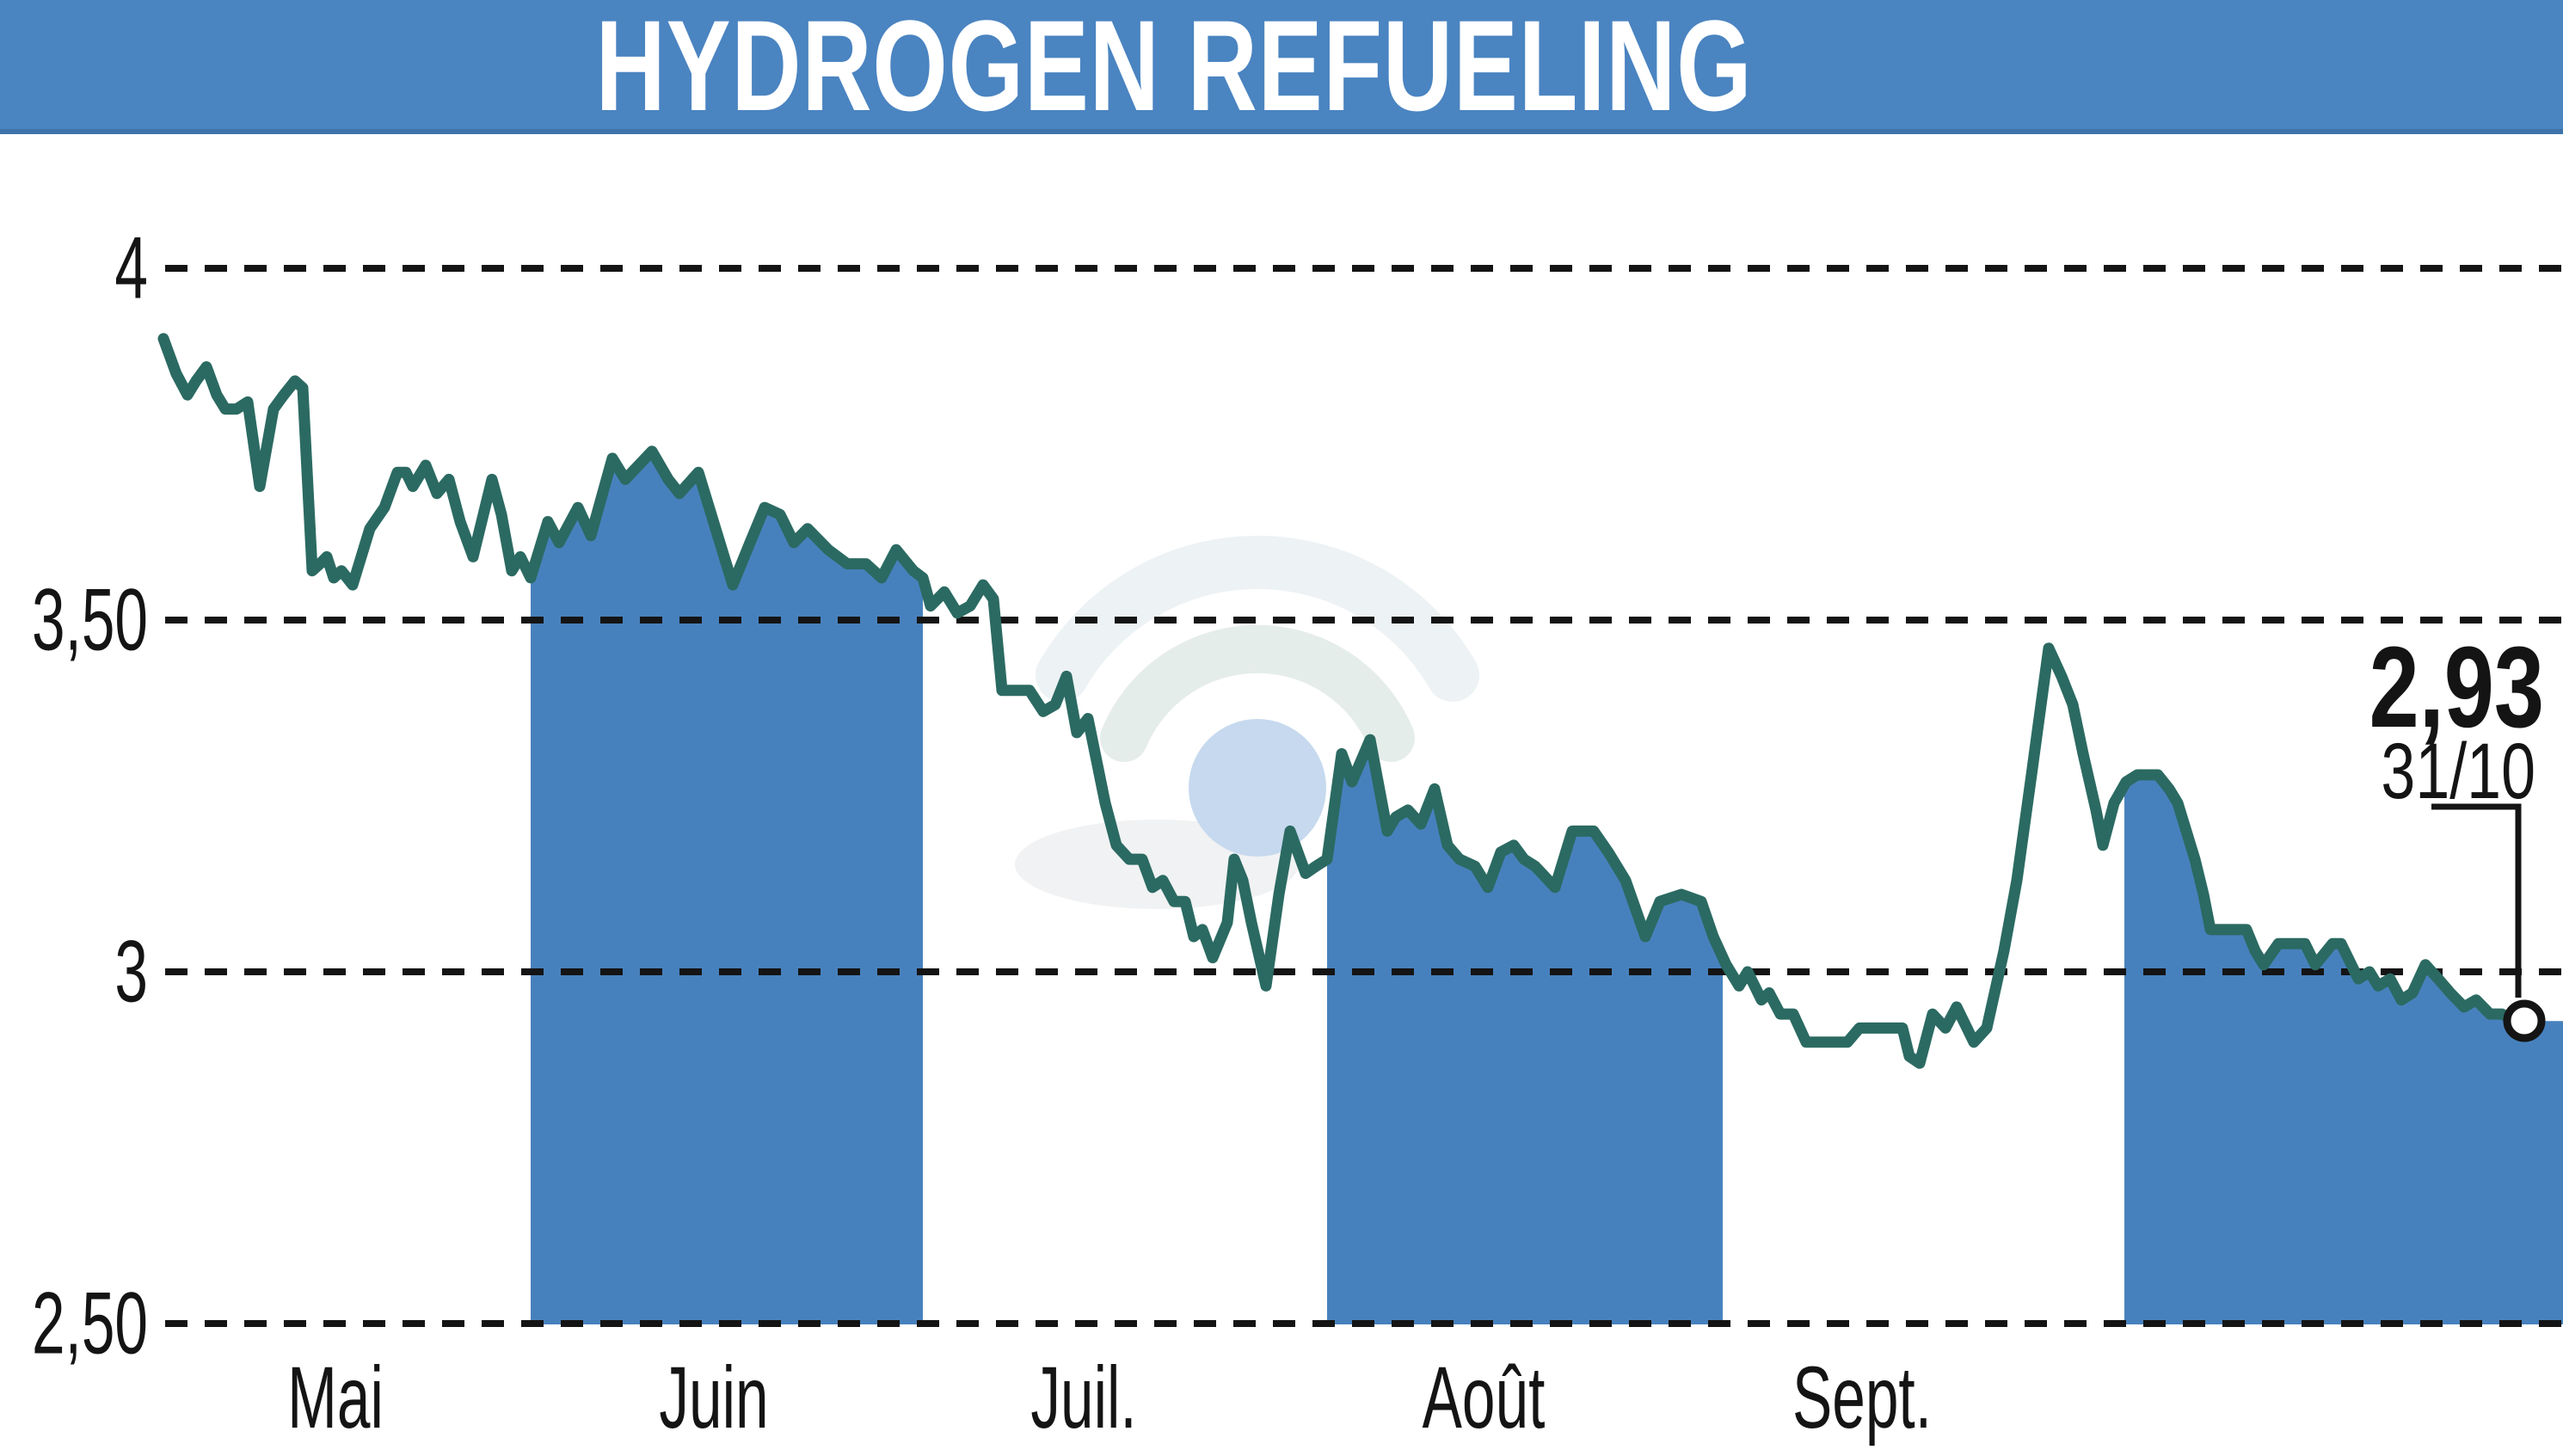  What do you see at coordinates (1174, 69) in the screenshot?
I see `page-title: HYDROGEN REFUELING` at bounding box center [1174, 69].